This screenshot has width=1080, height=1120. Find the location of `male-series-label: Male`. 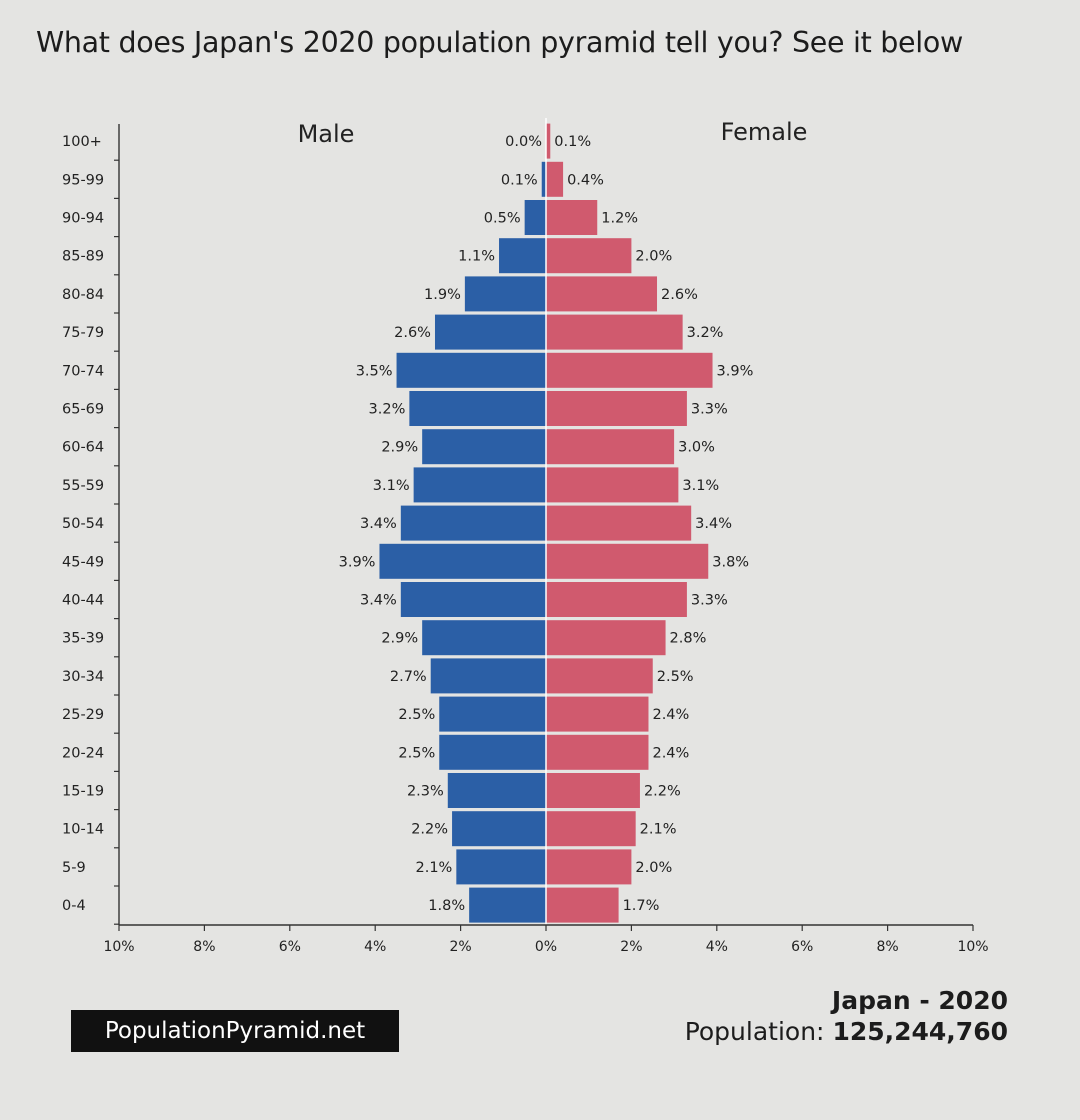

male-series-label: Male is located at coordinates (326, 134).